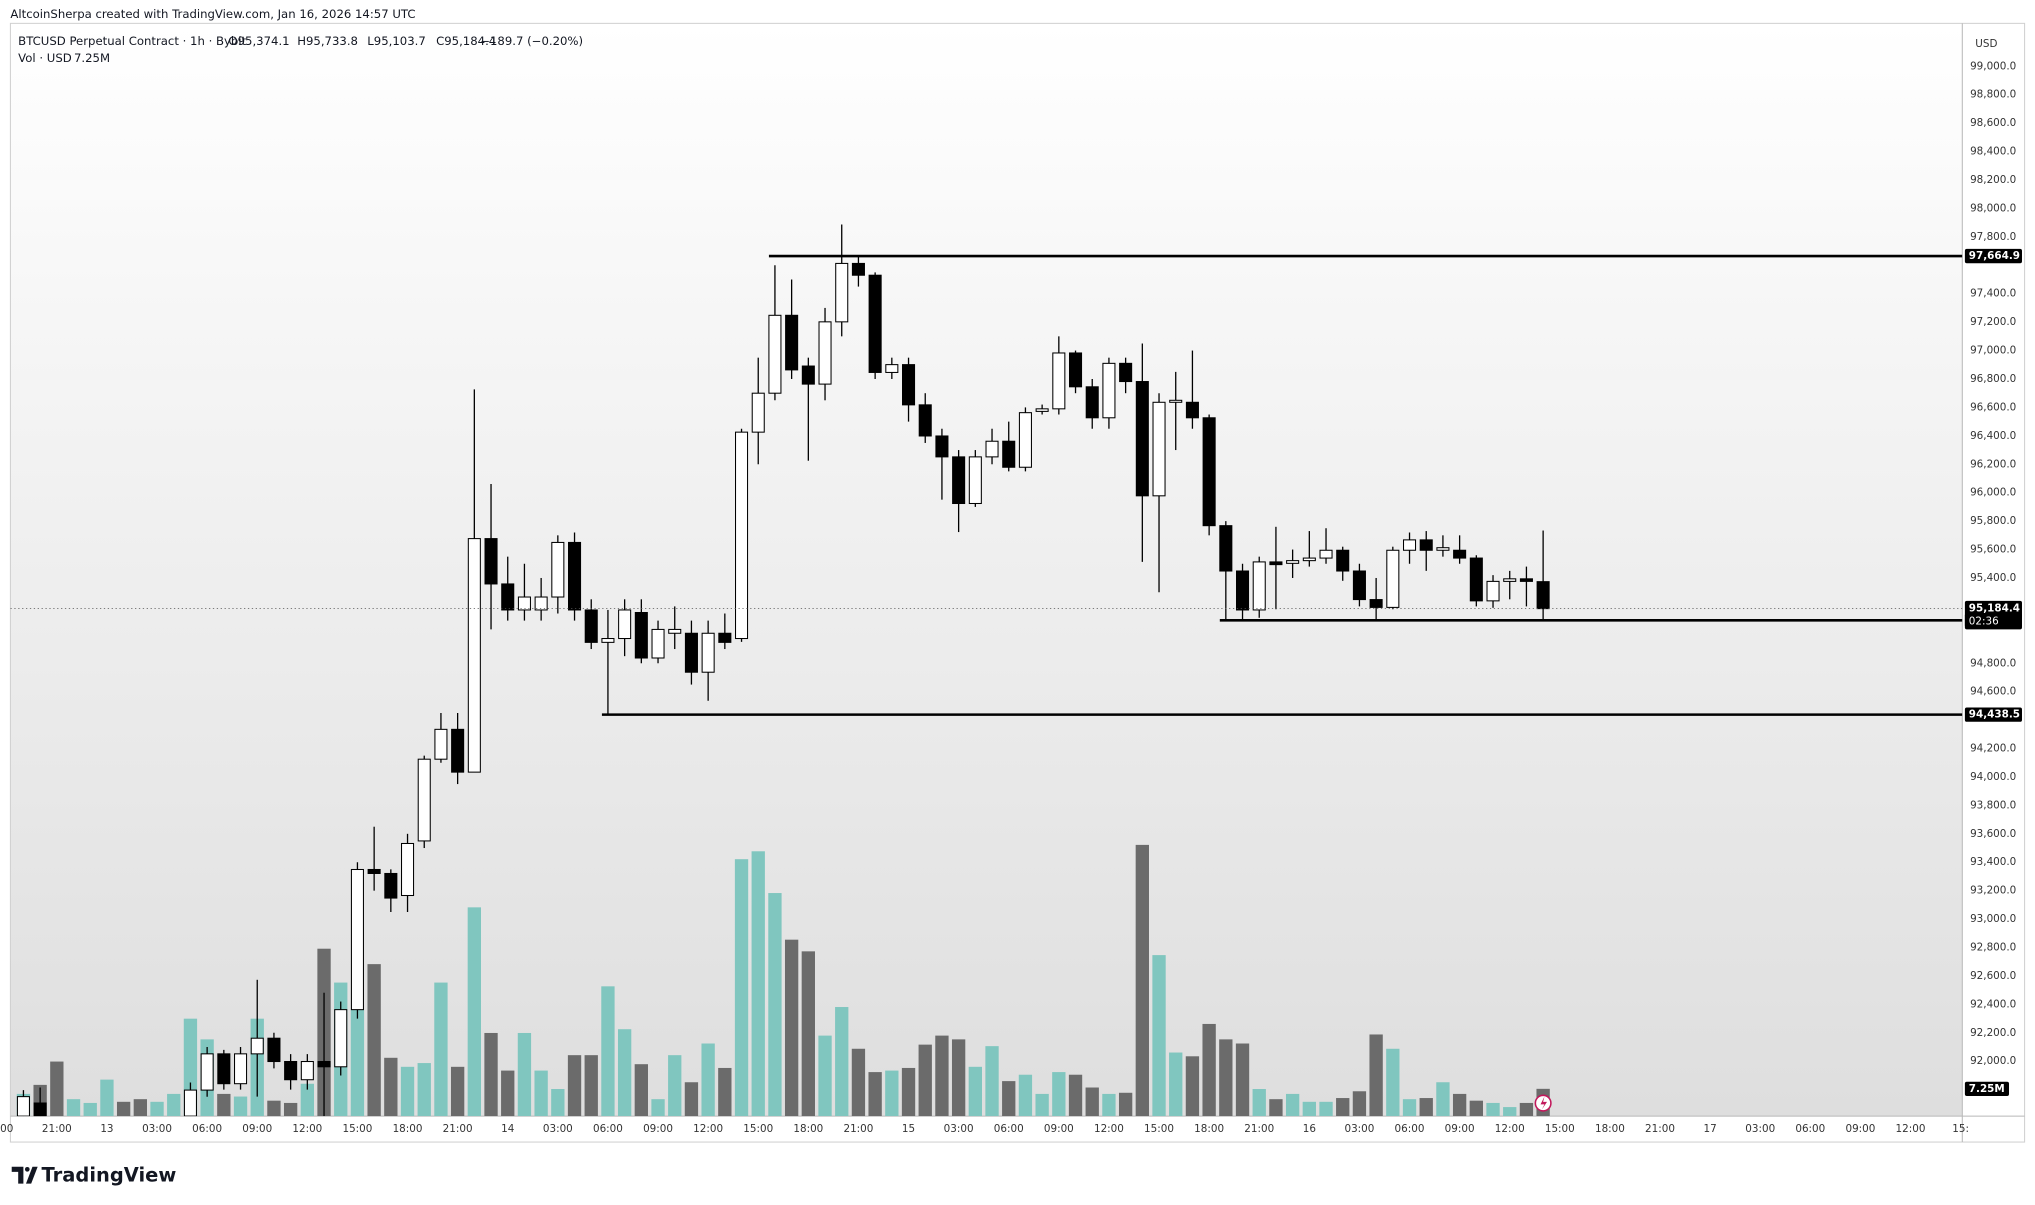  What do you see at coordinates (1984, 622) in the screenshot?
I see `countdown-label: 02:36` at bounding box center [1984, 622].